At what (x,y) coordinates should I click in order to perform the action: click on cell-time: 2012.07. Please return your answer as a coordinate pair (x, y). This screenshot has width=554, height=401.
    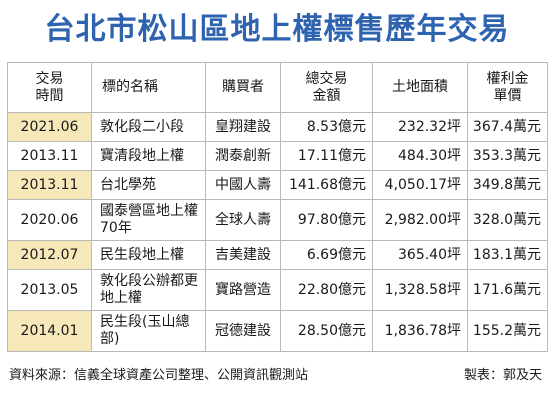
    Looking at the image, I should click on (49, 255).